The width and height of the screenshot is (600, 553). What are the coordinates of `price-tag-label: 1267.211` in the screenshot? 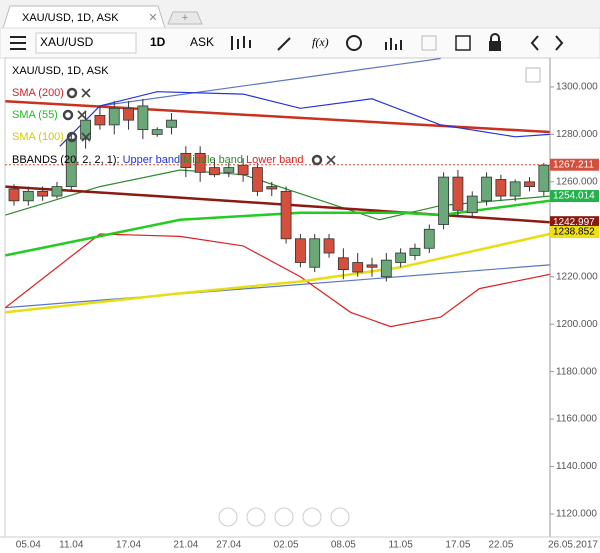 It's located at (573, 164).